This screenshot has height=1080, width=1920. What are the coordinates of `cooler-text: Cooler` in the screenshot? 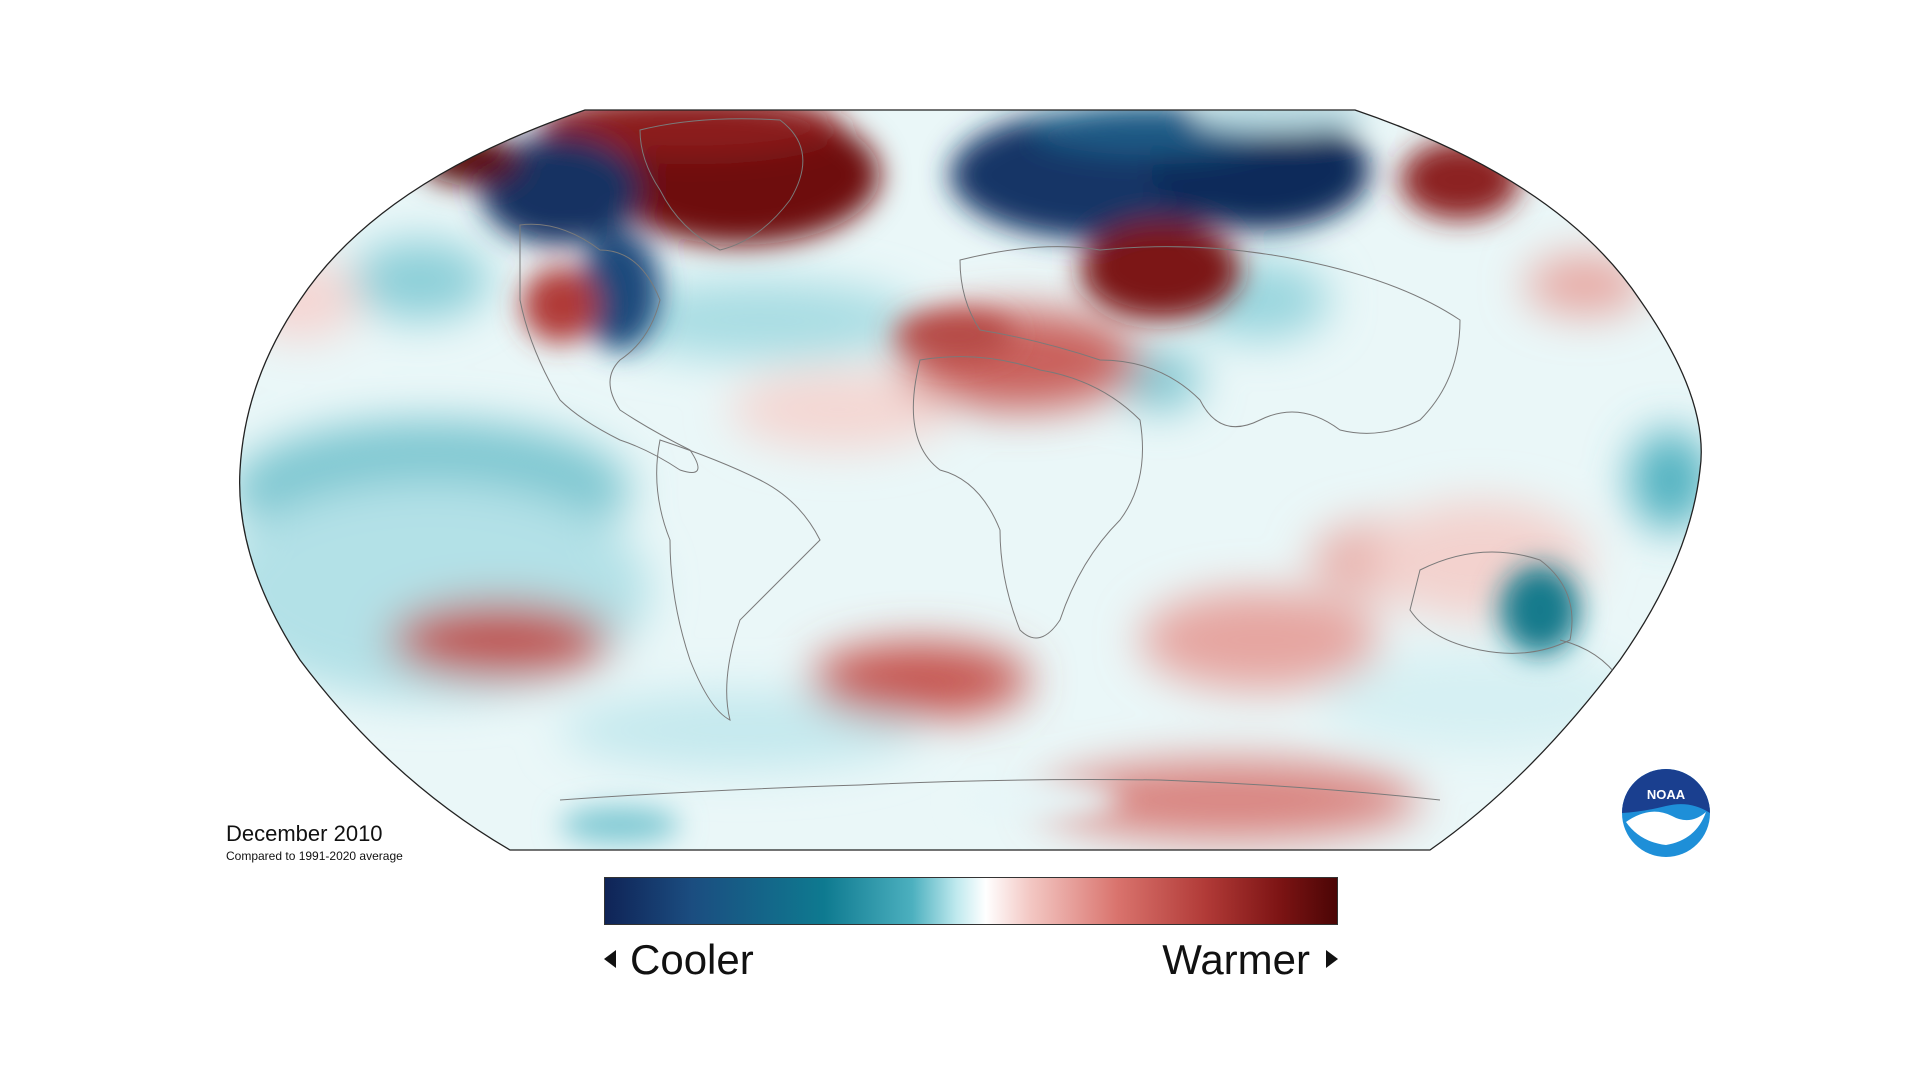 It's located at (692, 959).